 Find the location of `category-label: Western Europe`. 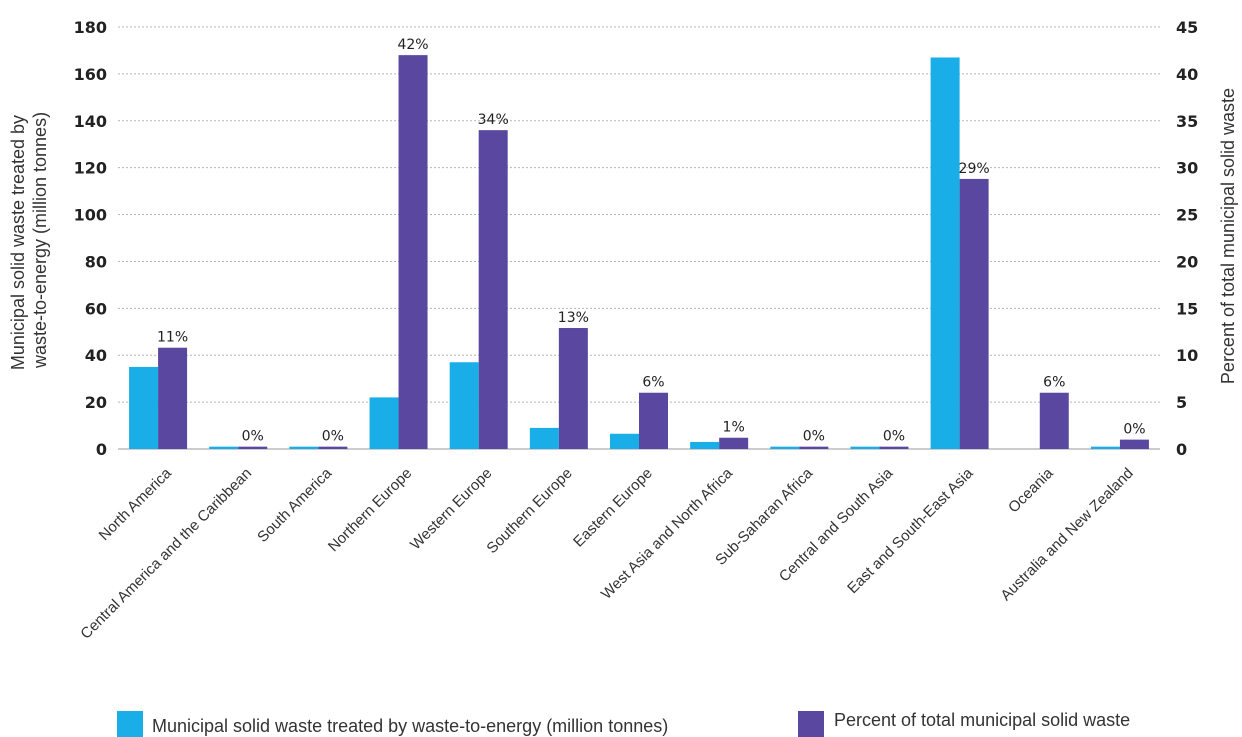

category-label: Western Europe is located at coordinates (451, 509).